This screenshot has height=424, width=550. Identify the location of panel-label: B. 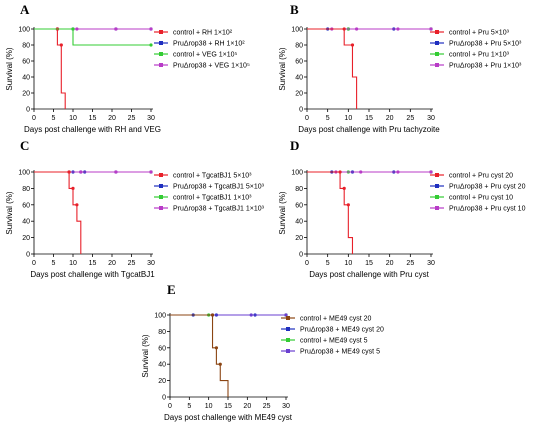
(294, 9).